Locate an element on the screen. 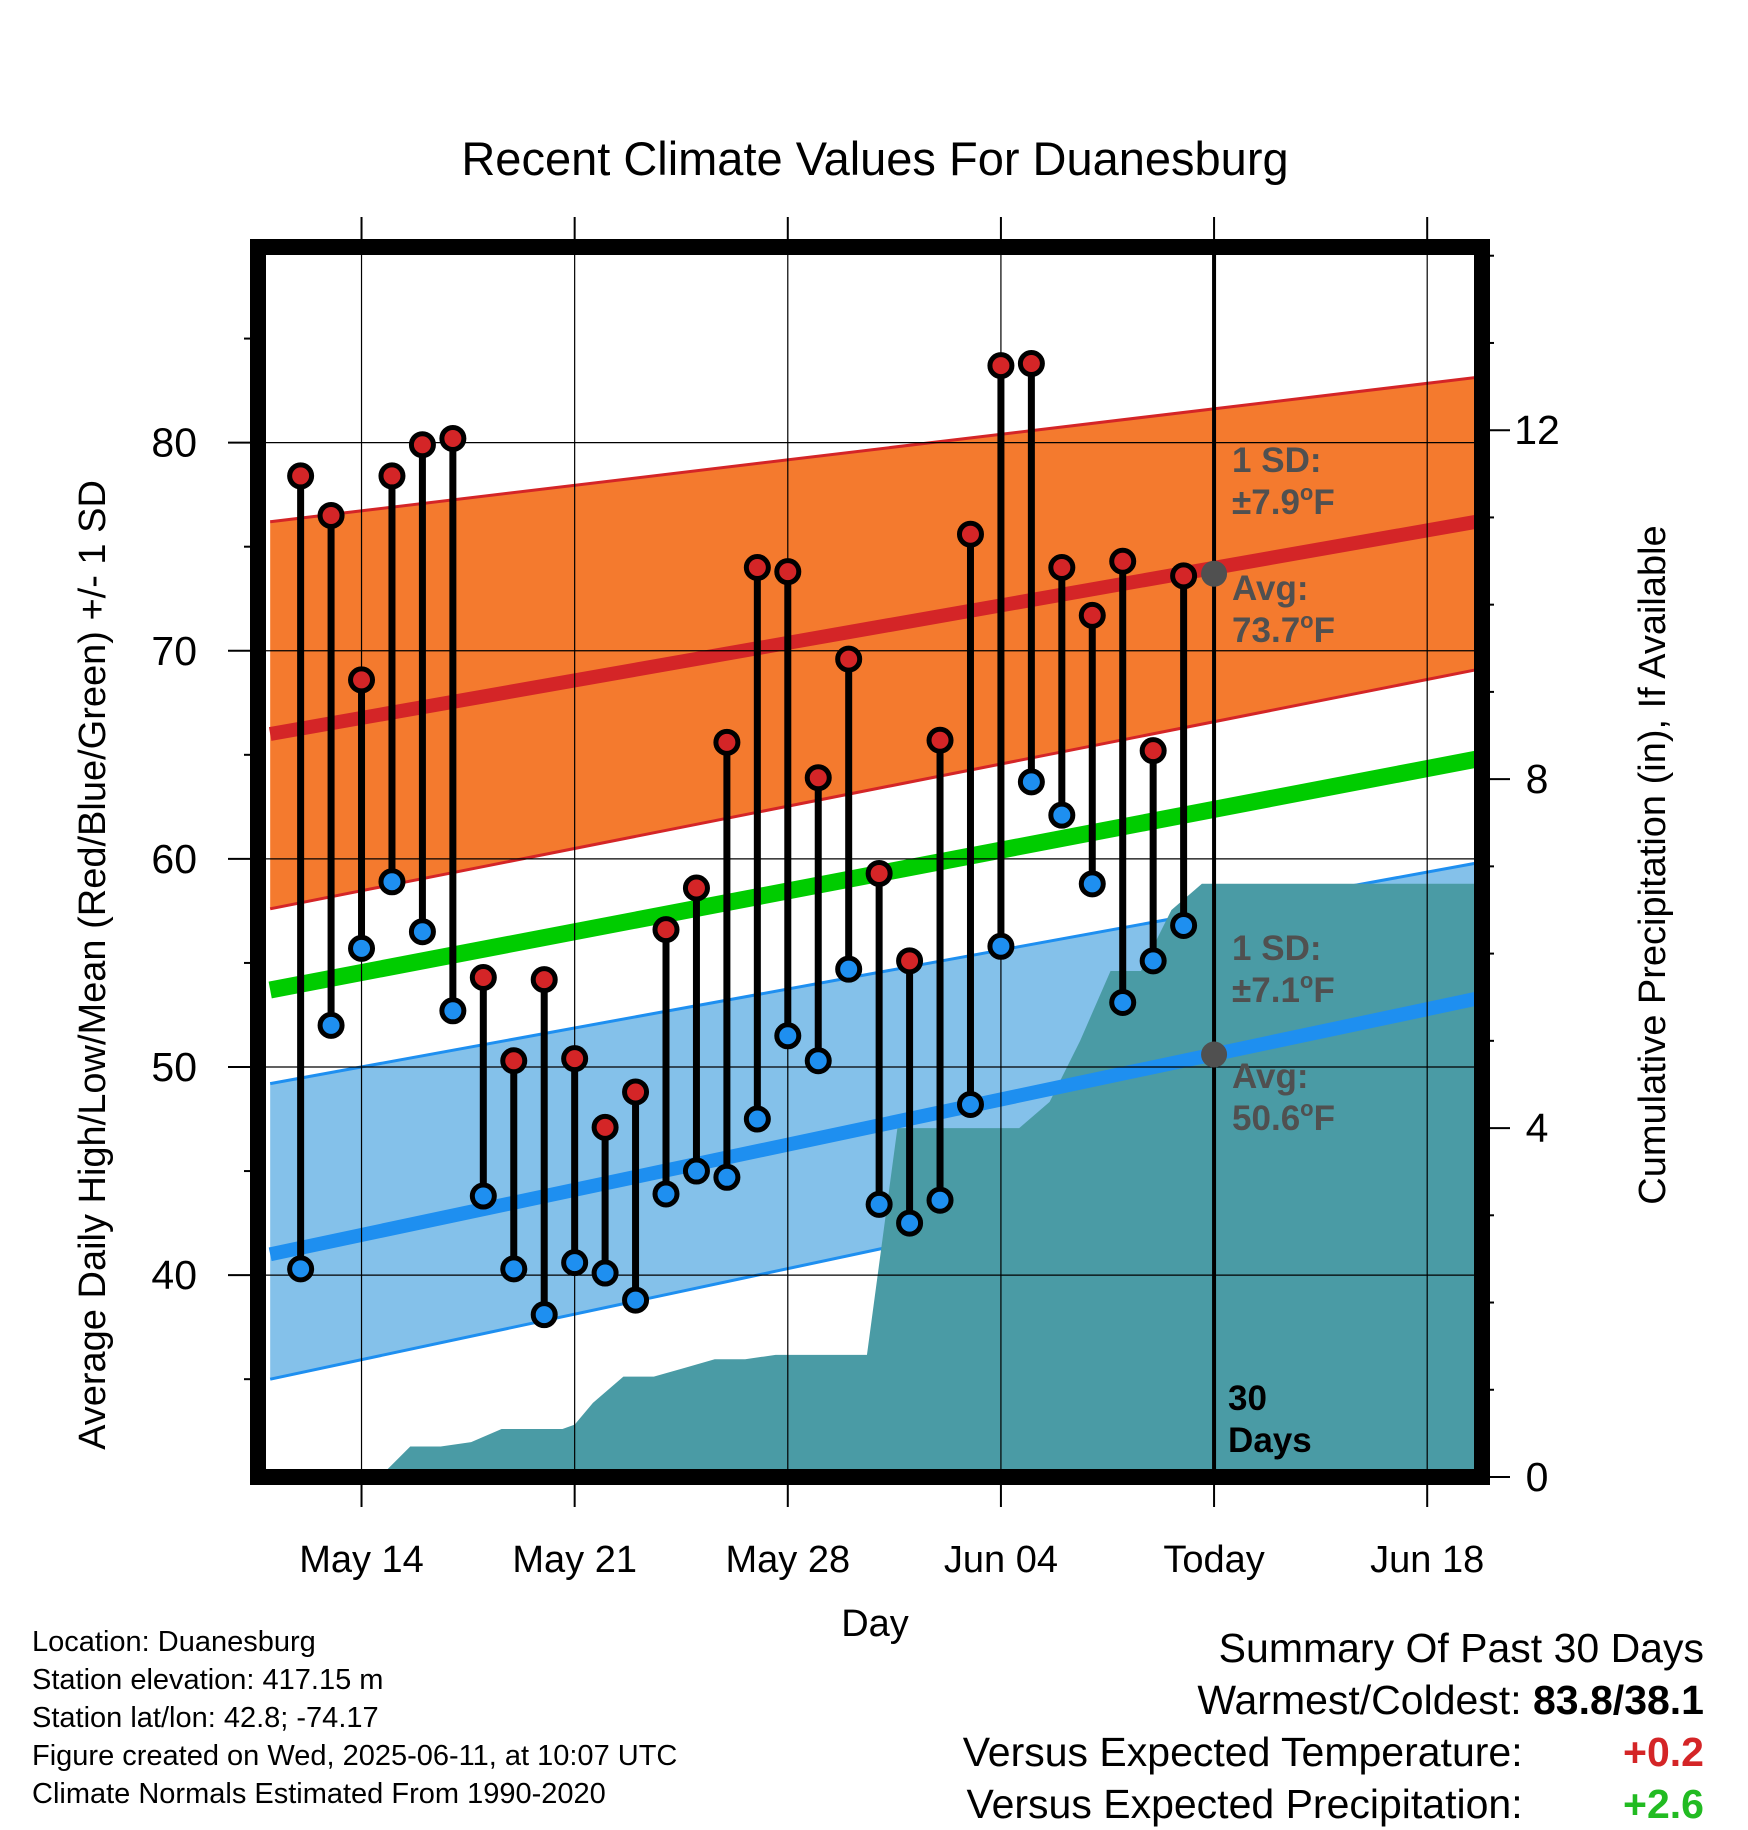 The height and width of the screenshot is (1830, 1748). high-sd-value: ±7.9oF is located at coordinates (1283, 501).